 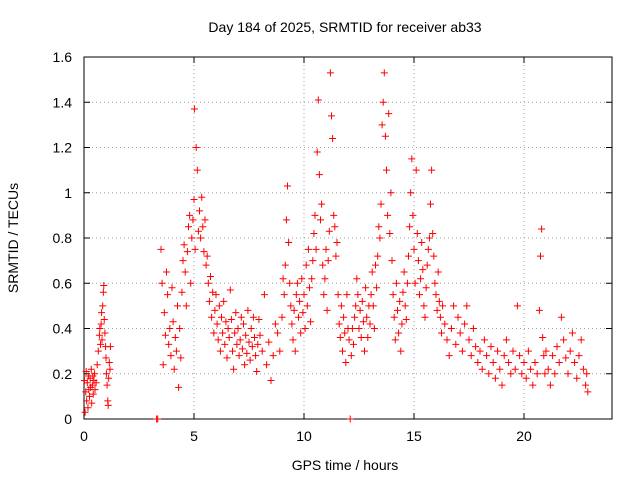 What do you see at coordinates (63, 57) in the screenshot?
I see `y-tick-label: 1.6` at bounding box center [63, 57].